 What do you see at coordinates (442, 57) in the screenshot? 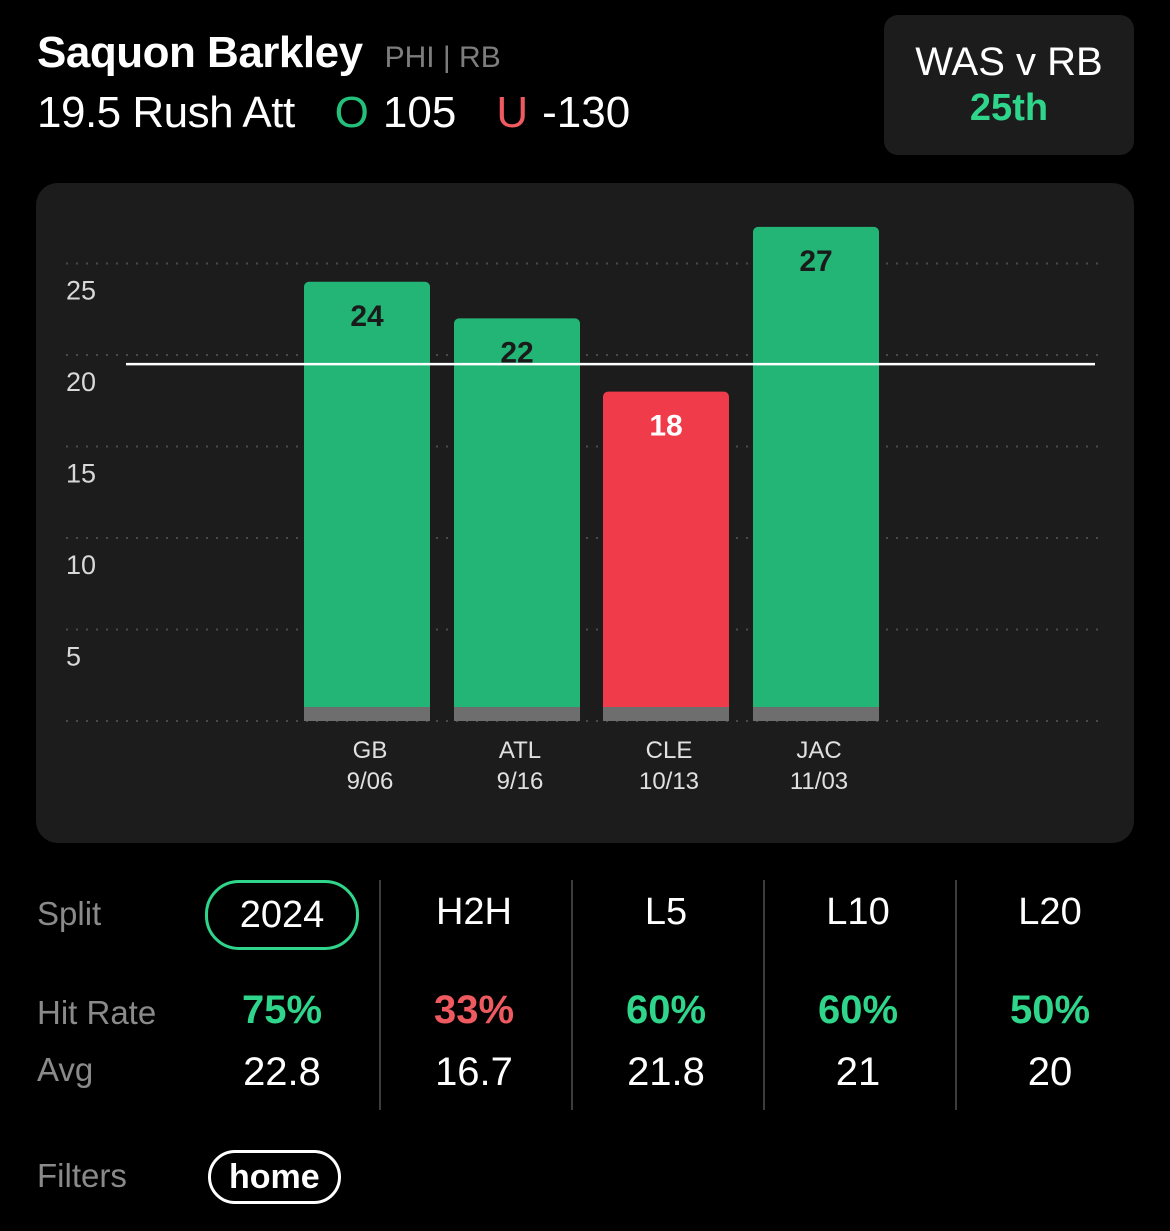
I see `team-position-tag: PHI | RB` at bounding box center [442, 57].